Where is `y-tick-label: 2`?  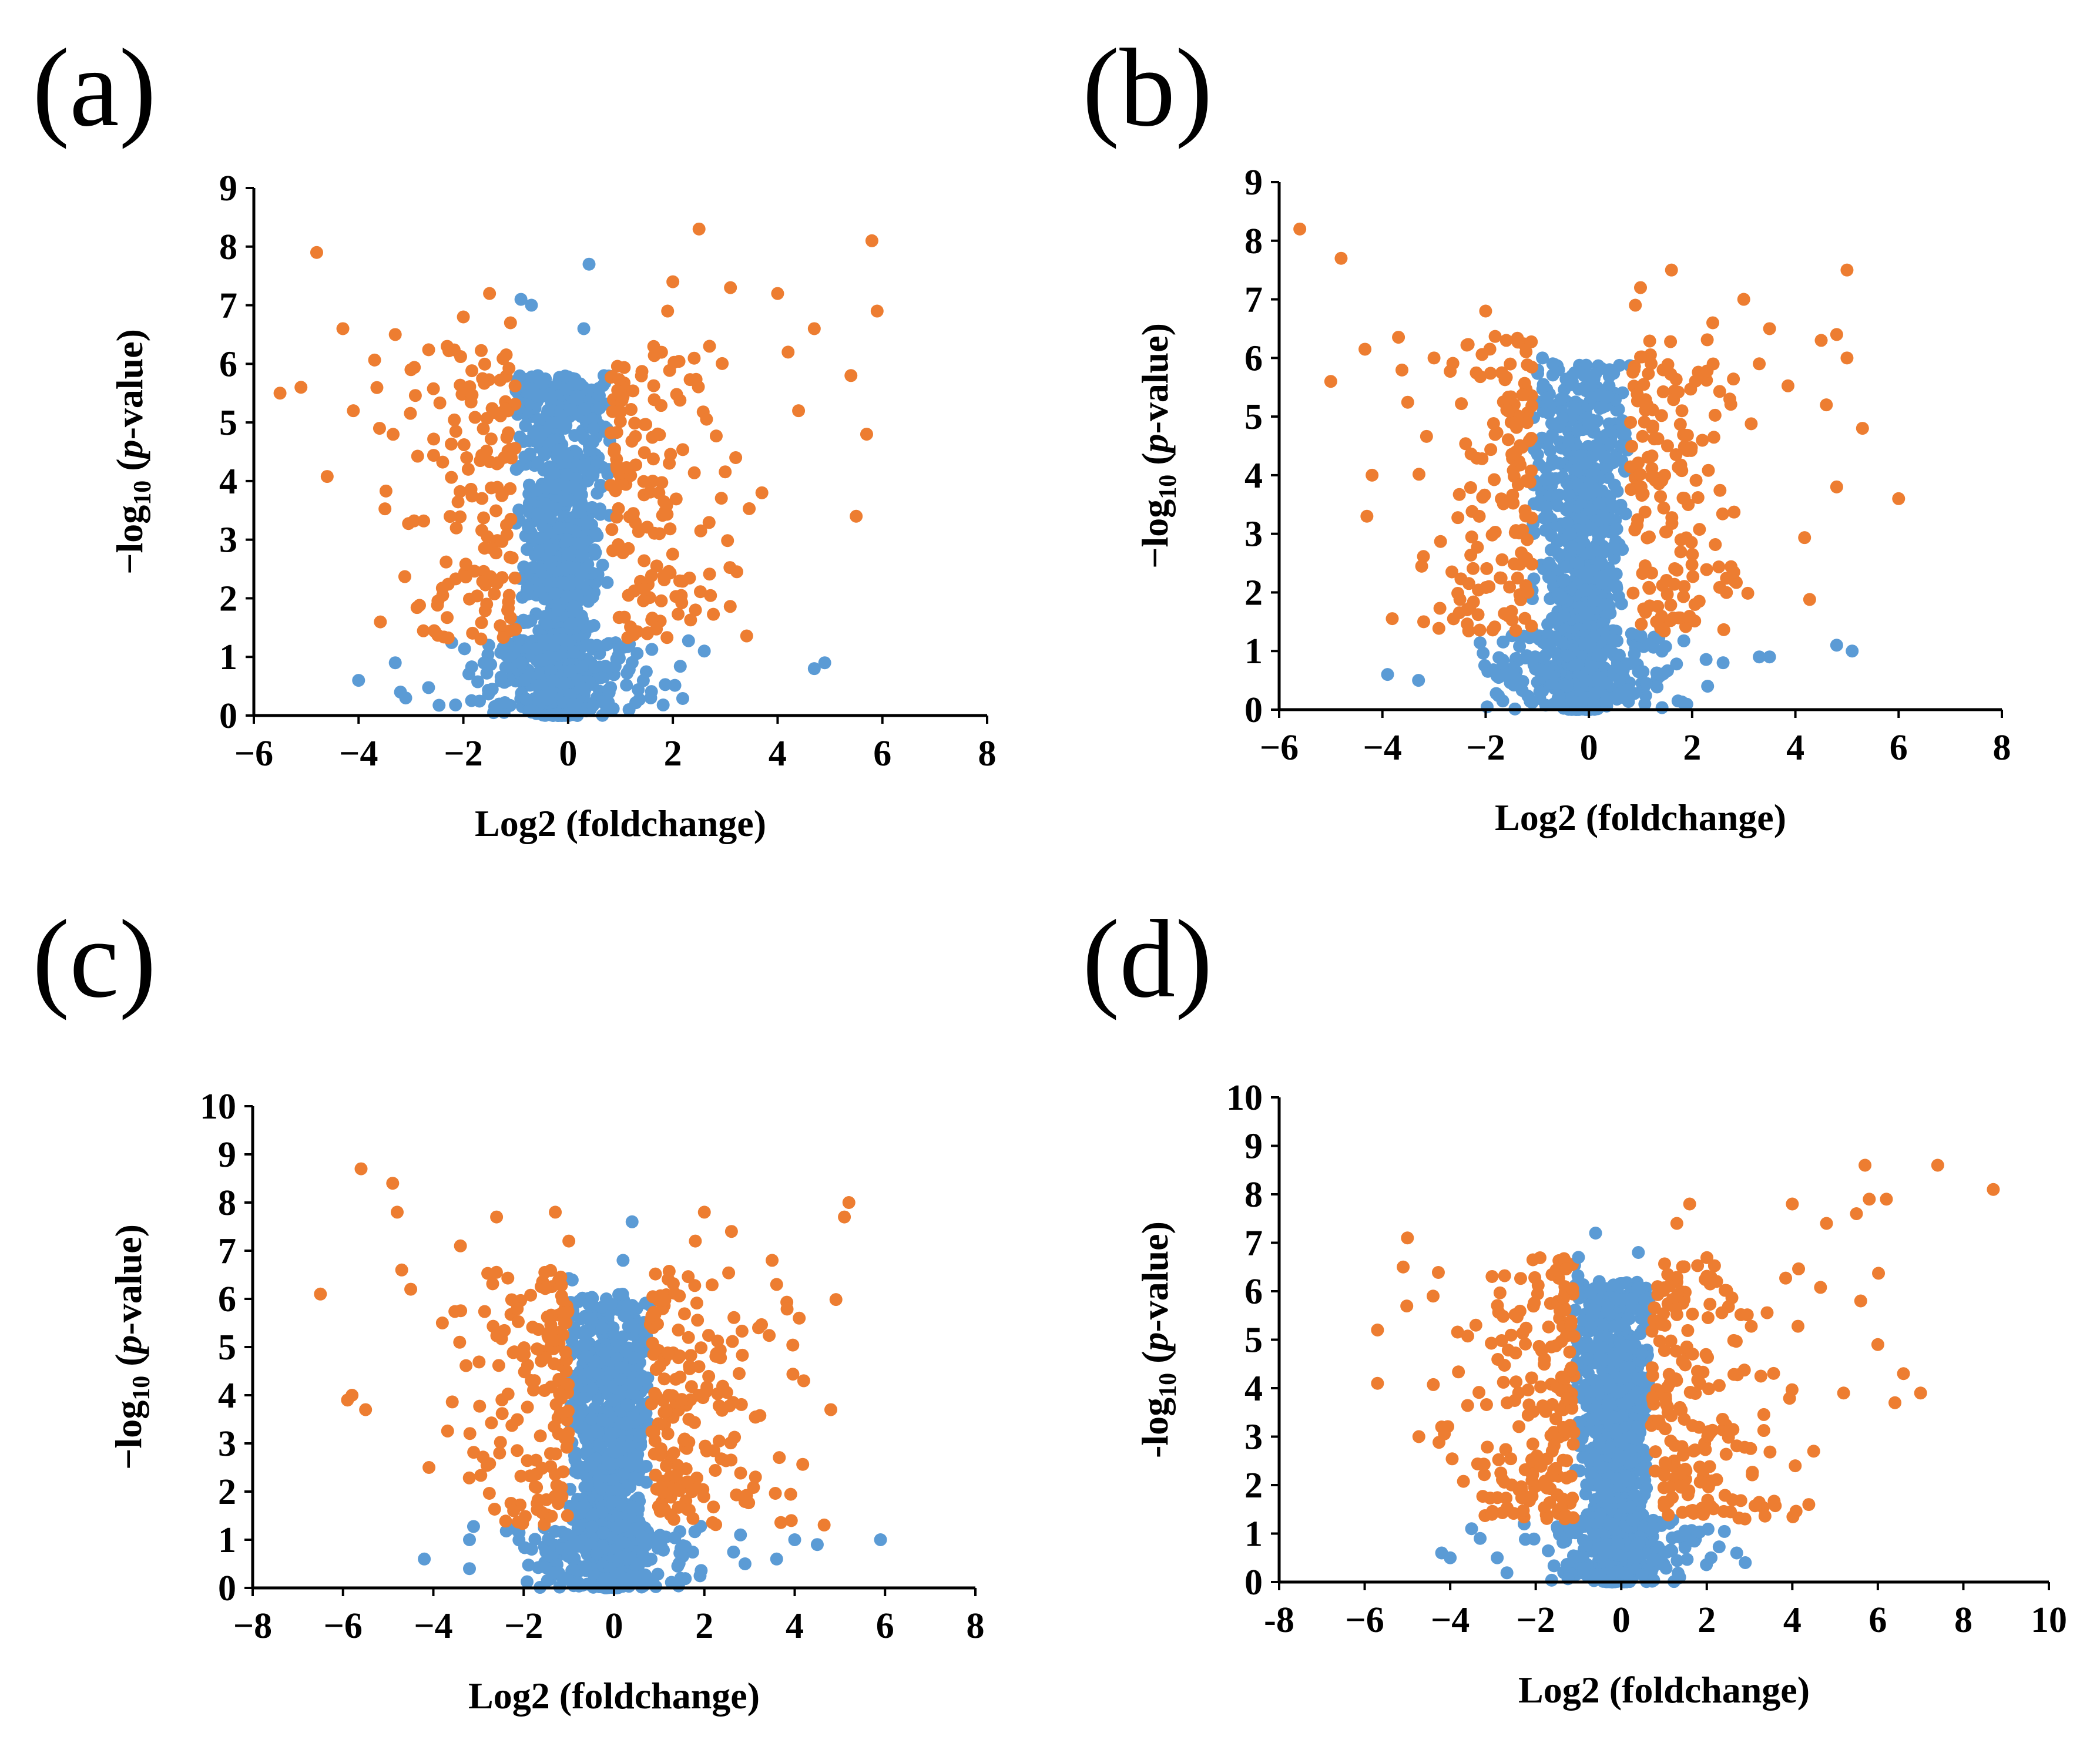 y-tick-label: 2 is located at coordinates (1253, 593).